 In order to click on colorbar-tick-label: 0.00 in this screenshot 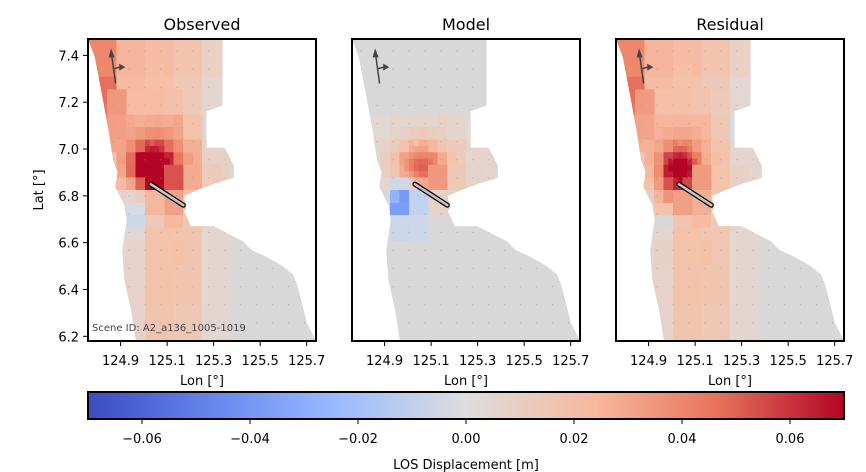, I will do `click(466, 439)`.